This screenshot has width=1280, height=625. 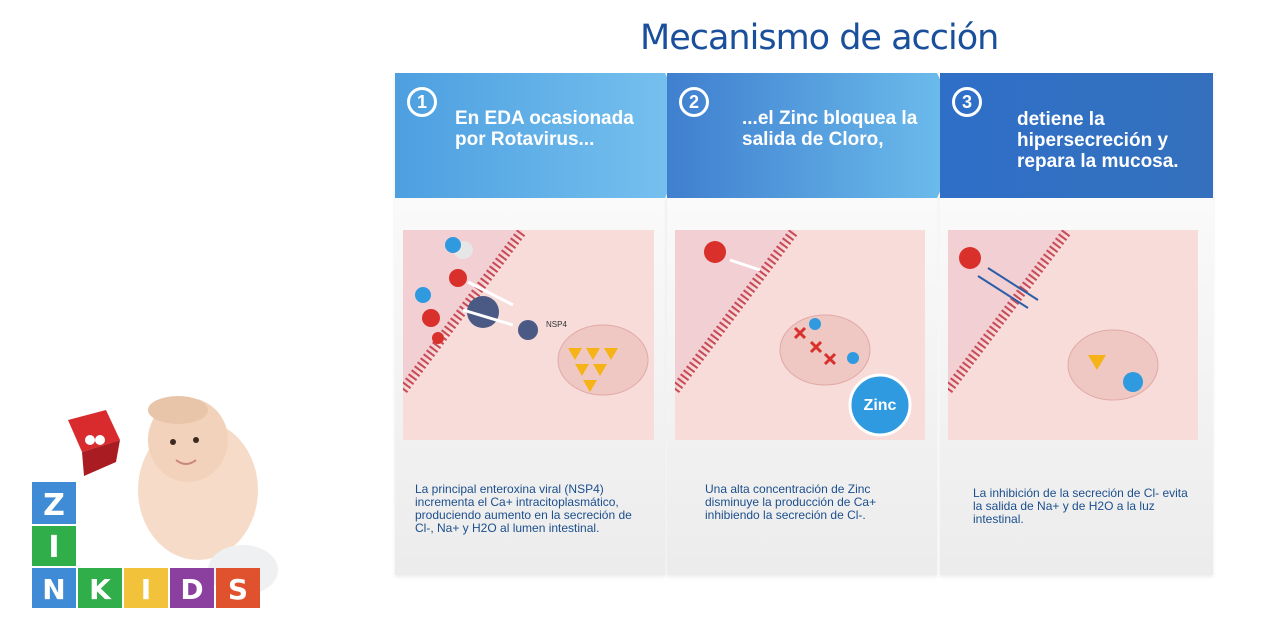 I want to click on letter-cube-i: I, so click(x=54, y=546).